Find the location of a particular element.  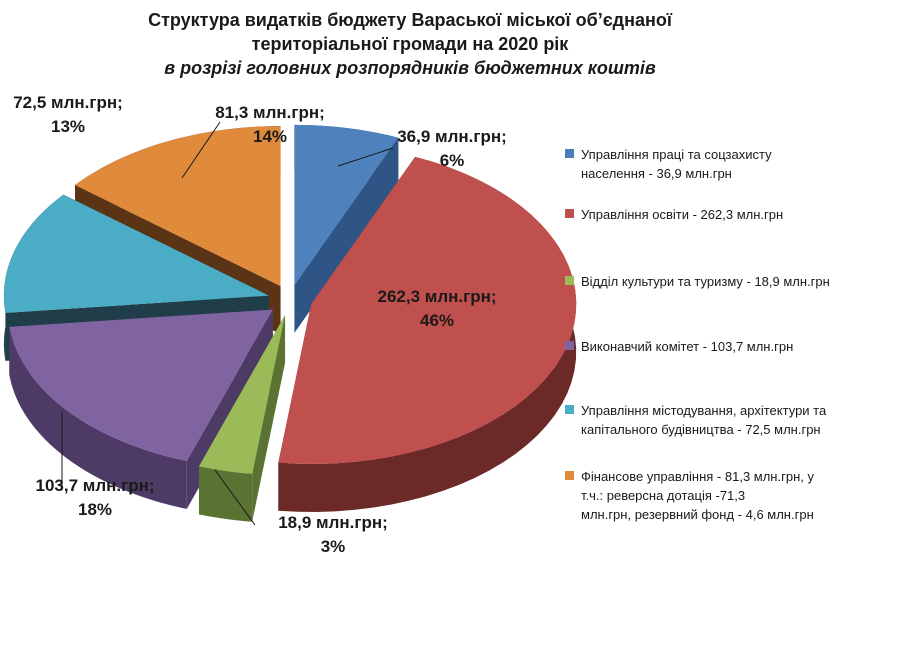

data-label-percent: 3% is located at coordinates (333, 546).